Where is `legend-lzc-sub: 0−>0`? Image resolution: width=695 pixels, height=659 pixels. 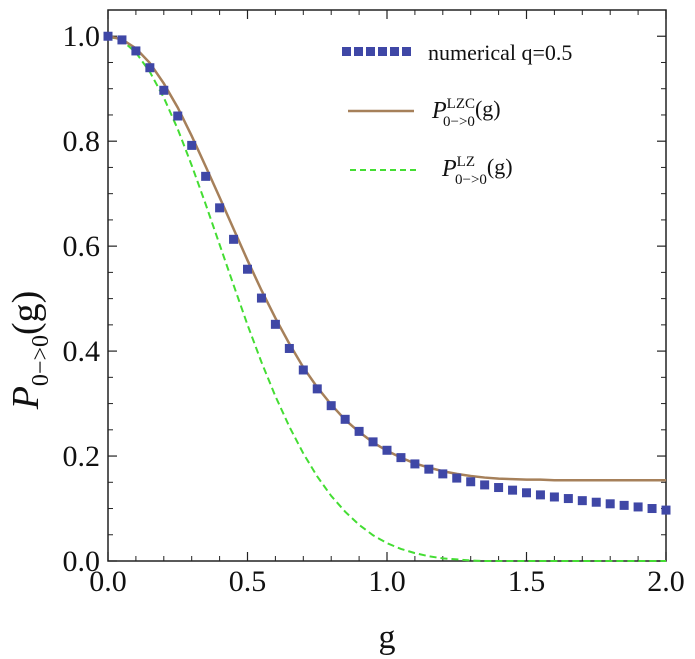 legend-lzc-sub: 0−>0 is located at coordinates (459, 122).